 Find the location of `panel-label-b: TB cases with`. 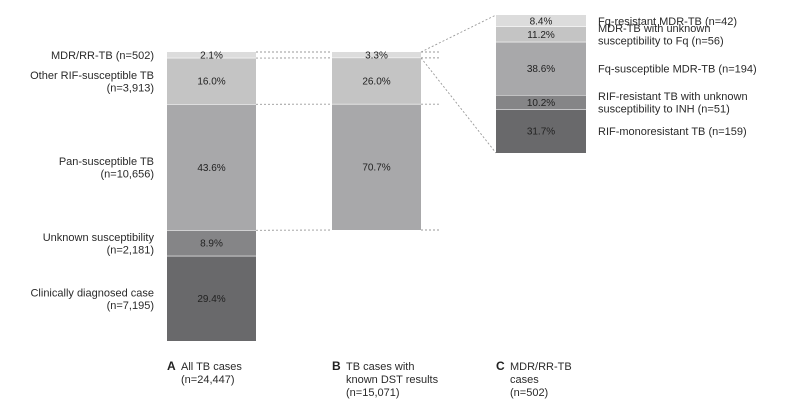

panel-label-b: TB cases with is located at coordinates (380, 367).